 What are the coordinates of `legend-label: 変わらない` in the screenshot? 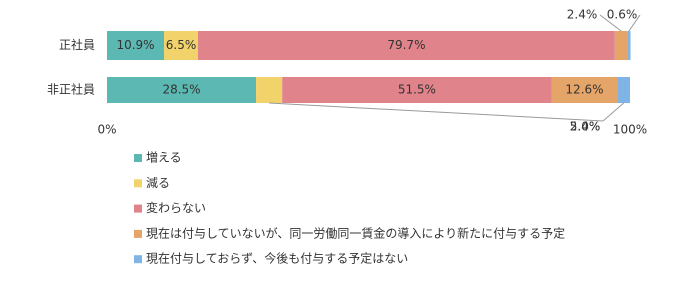 It's located at (176, 207).